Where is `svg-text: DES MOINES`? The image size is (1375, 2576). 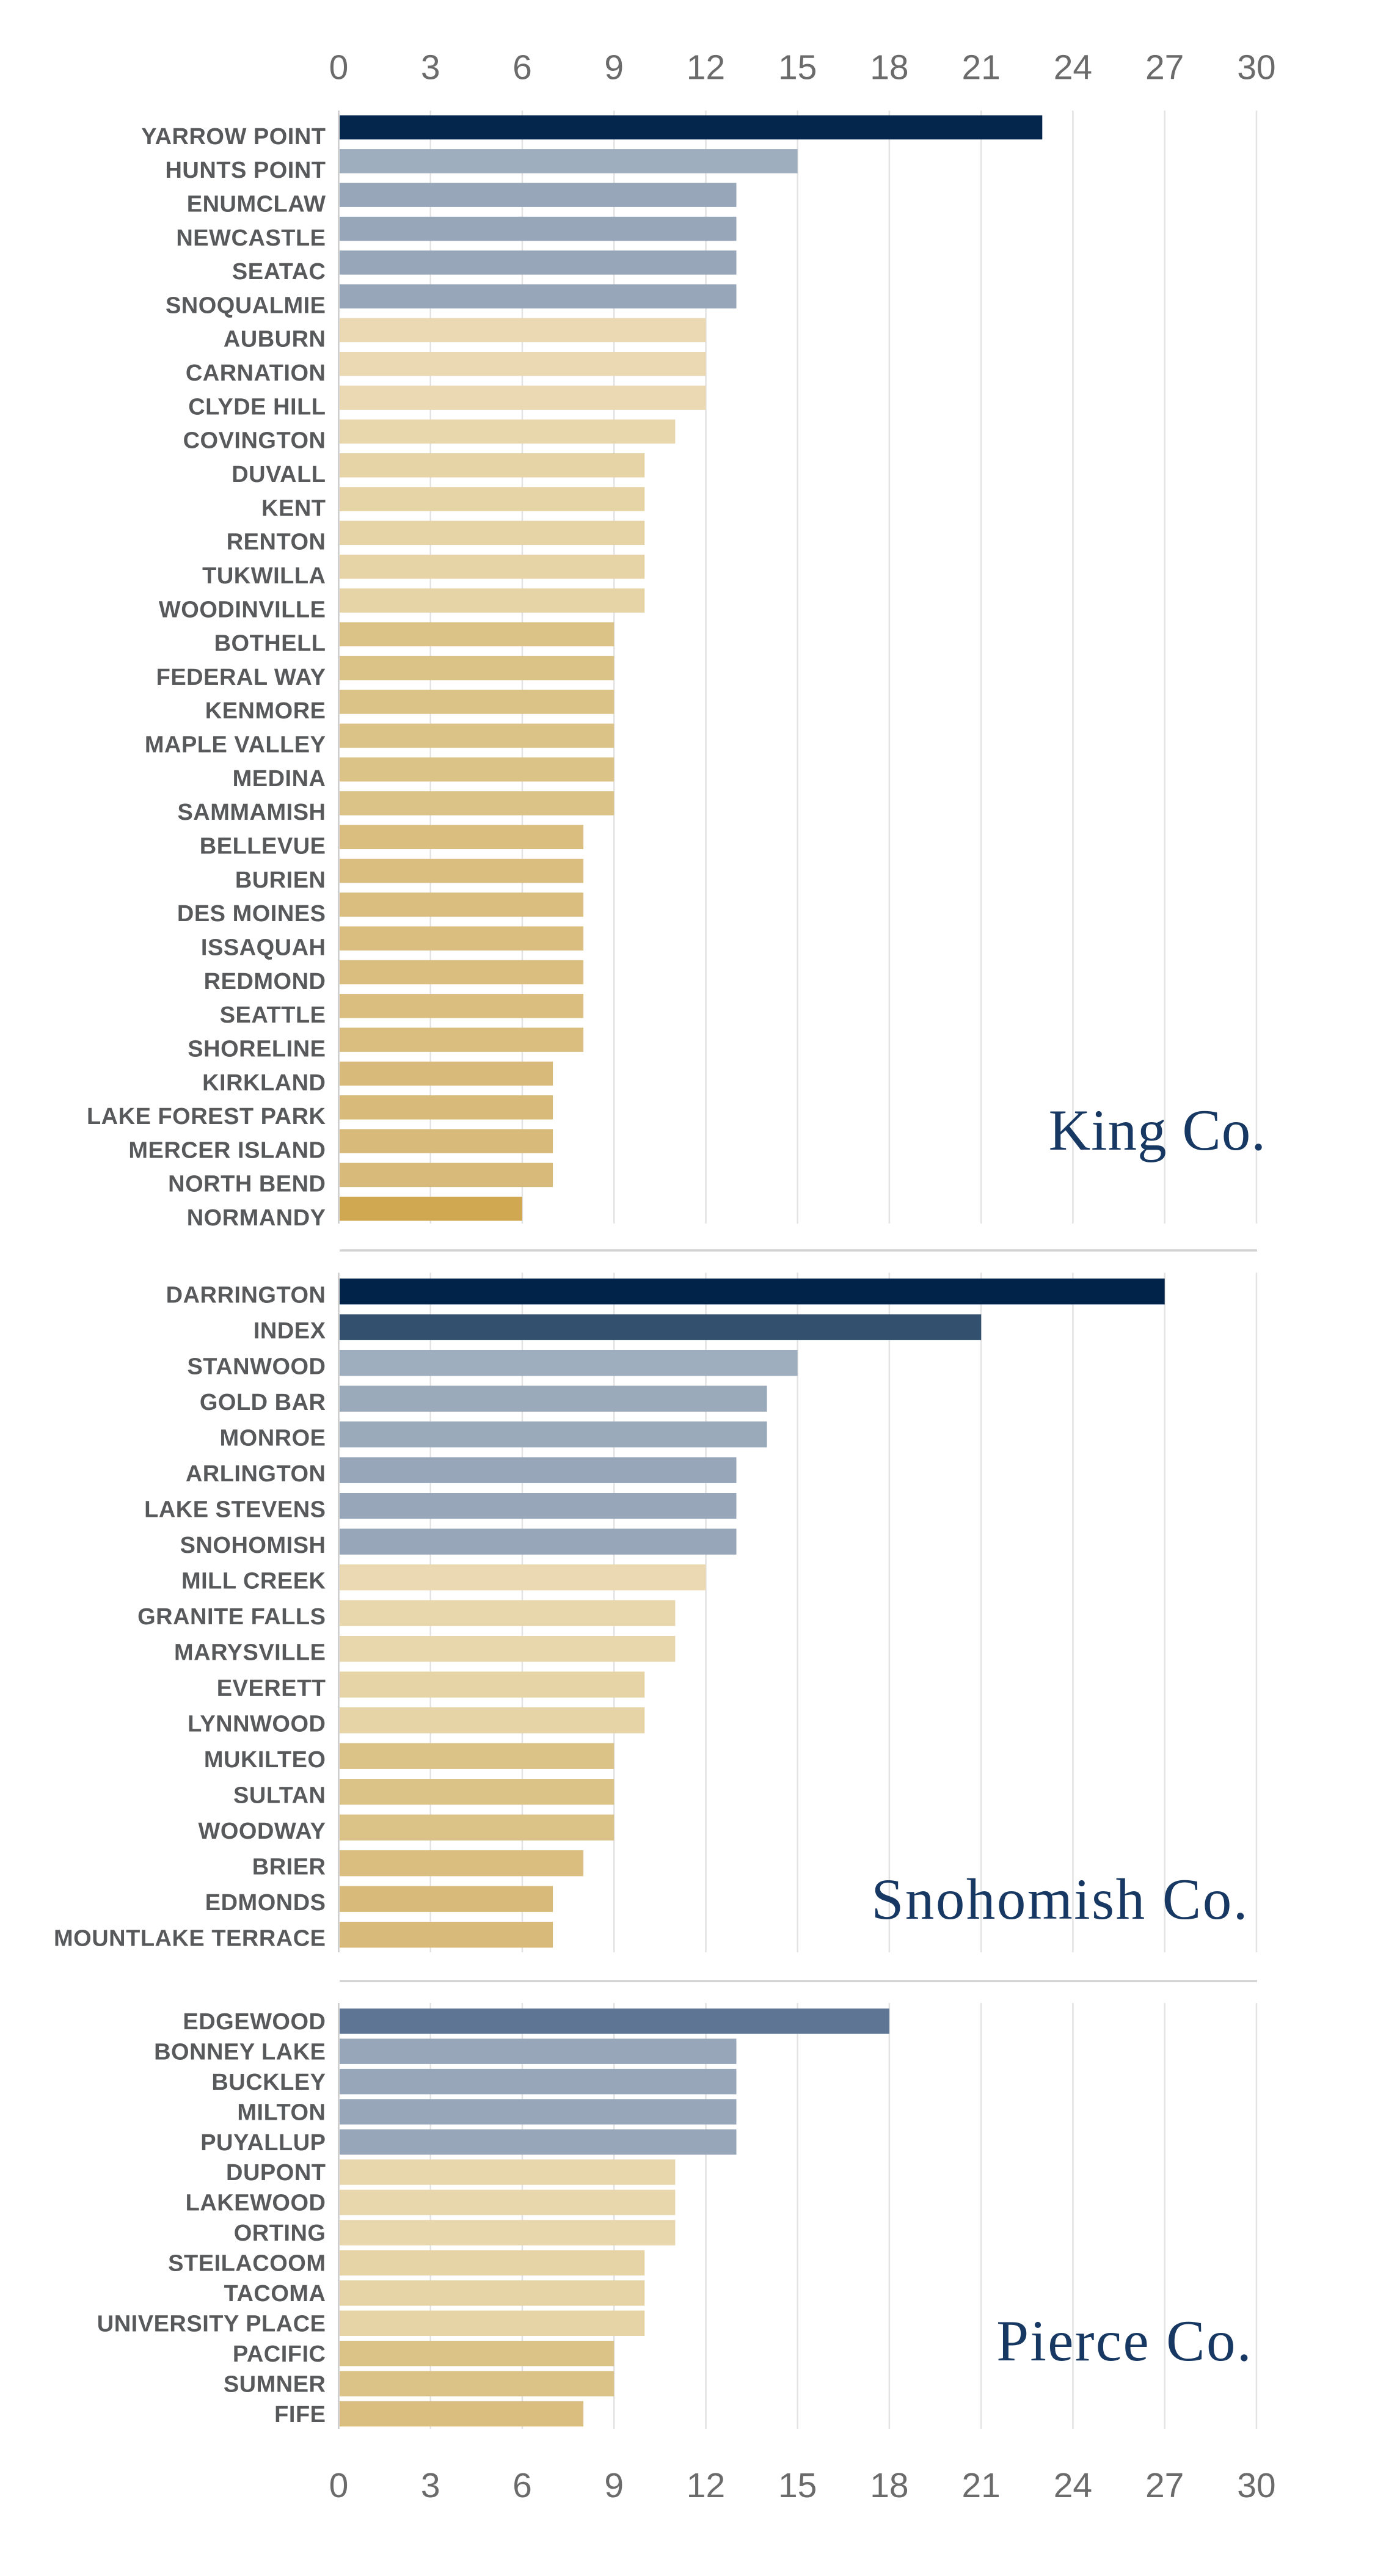
svg-text: DES MOINES is located at coordinates (252, 914).